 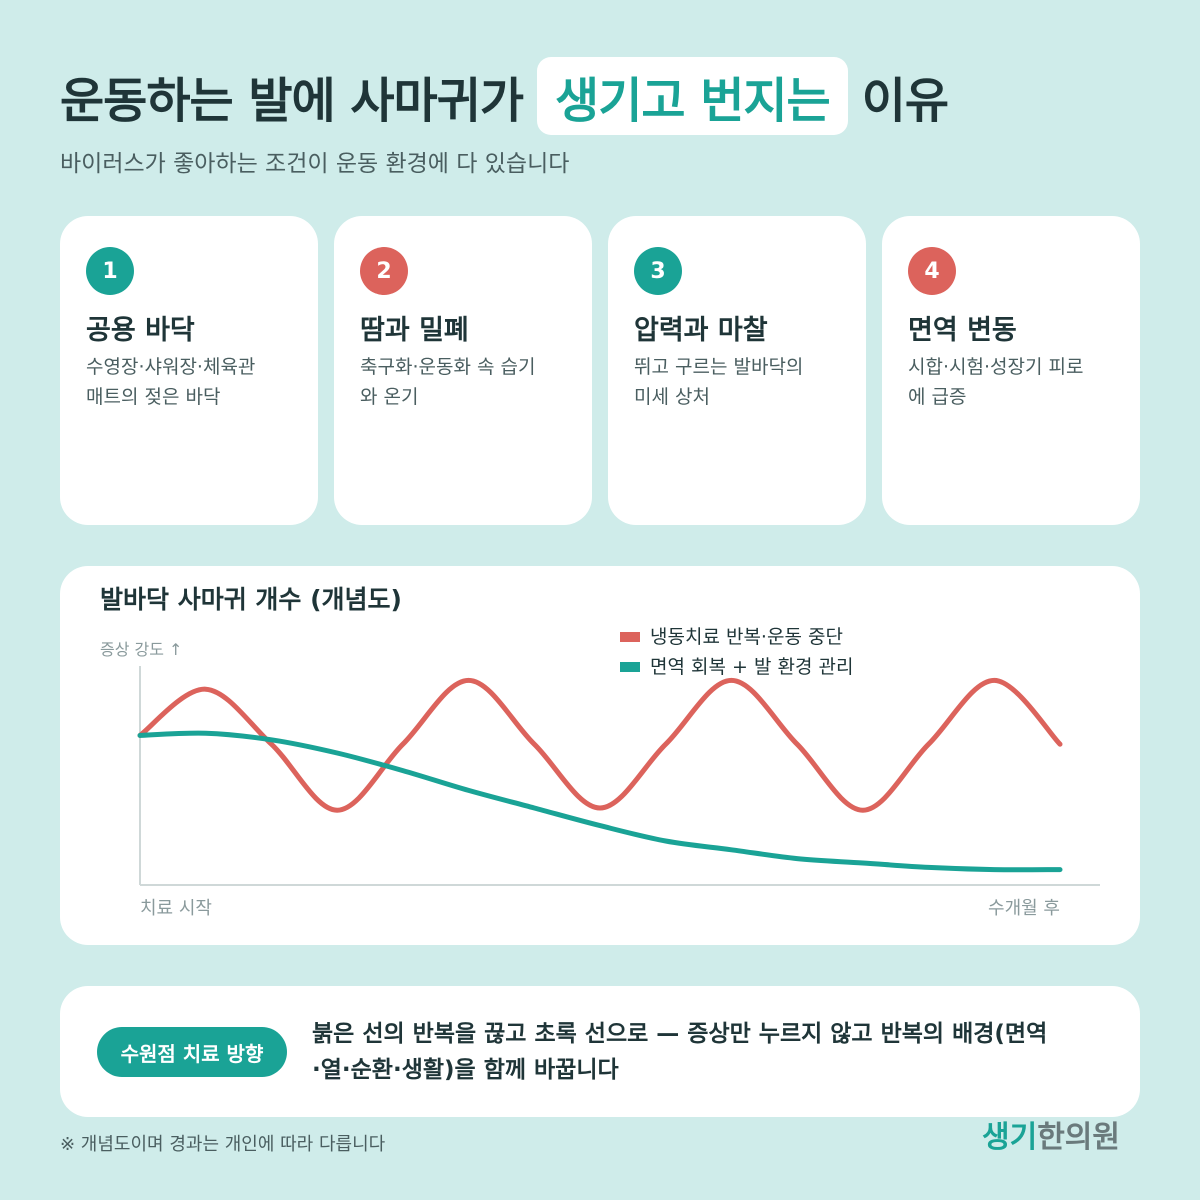 What do you see at coordinates (251, 599) in the screenshot?
I see `chart-title: 발바닥 사마귀 개수 (개념도)` at bounding box center [251, 599].